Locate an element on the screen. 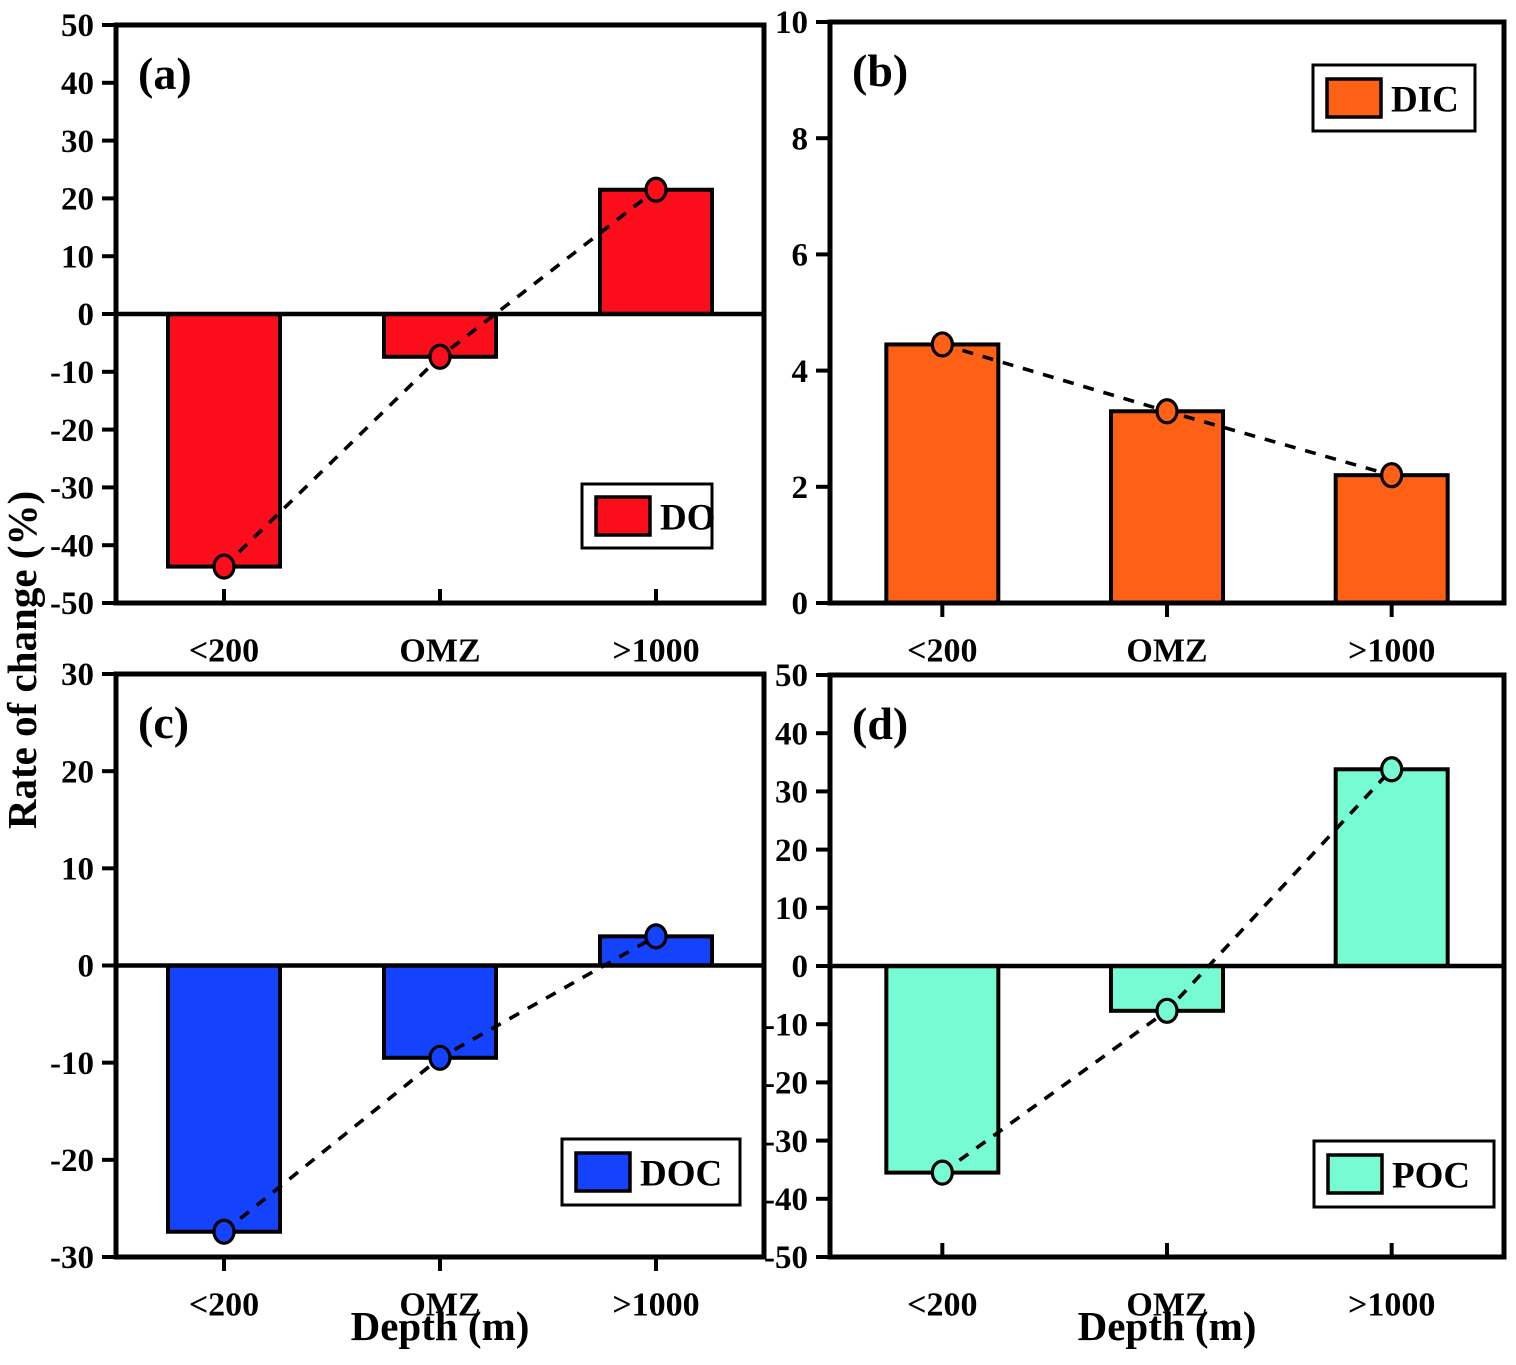 The image size is (1516, 1365). bar-b-OMZ is located at coordinates (1167, 507).